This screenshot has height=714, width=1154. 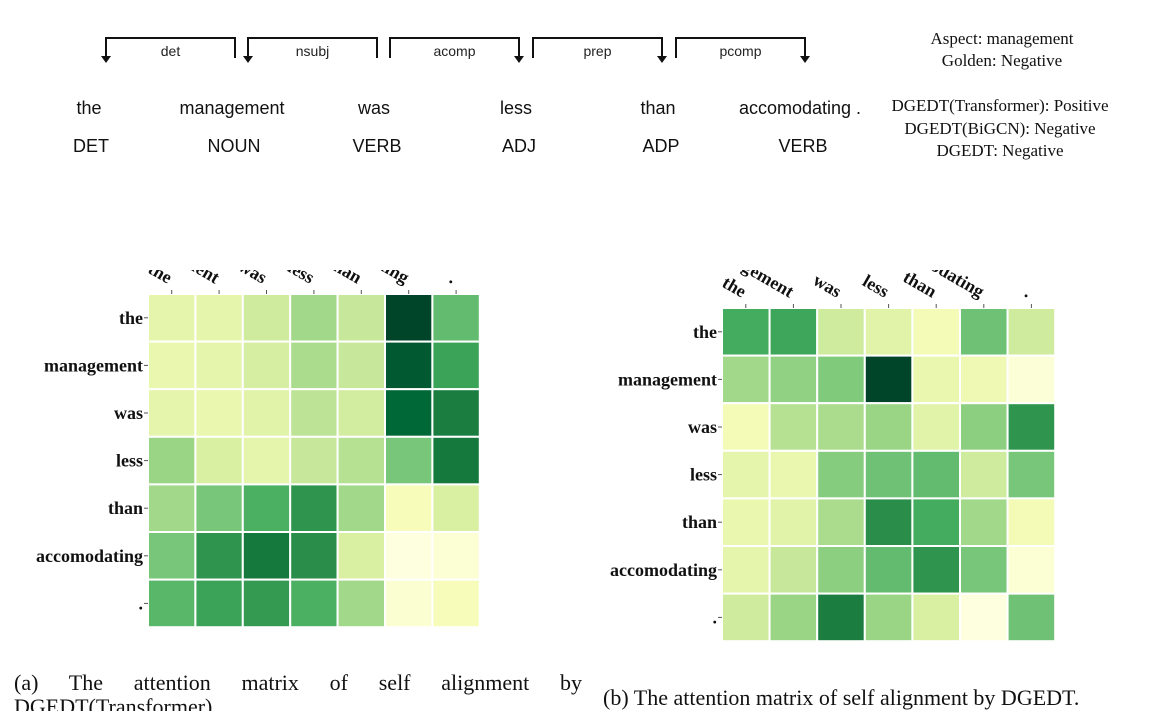 I want to click on prediction-dgedt: DGEDT: Negative, so click(x=1000, y=150).